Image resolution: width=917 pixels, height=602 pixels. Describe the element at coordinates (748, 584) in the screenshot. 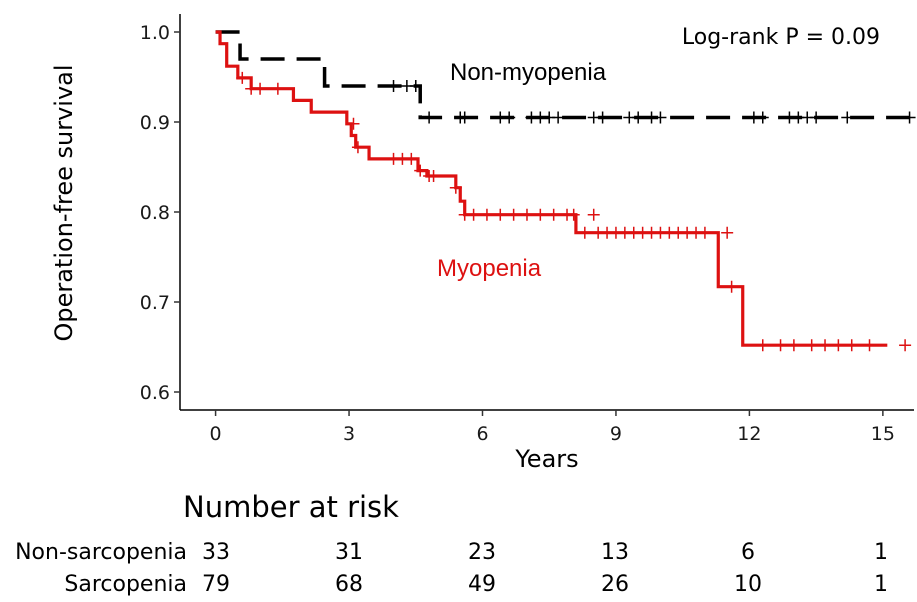

I see `risk-value: 10` at that location.